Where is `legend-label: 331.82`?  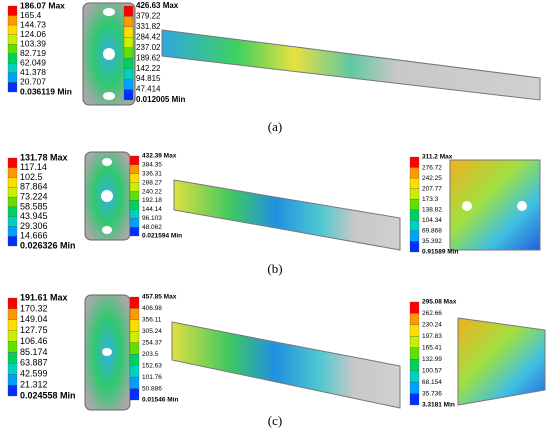
legend-label: 331.82 is located at coordinates (148, 26).